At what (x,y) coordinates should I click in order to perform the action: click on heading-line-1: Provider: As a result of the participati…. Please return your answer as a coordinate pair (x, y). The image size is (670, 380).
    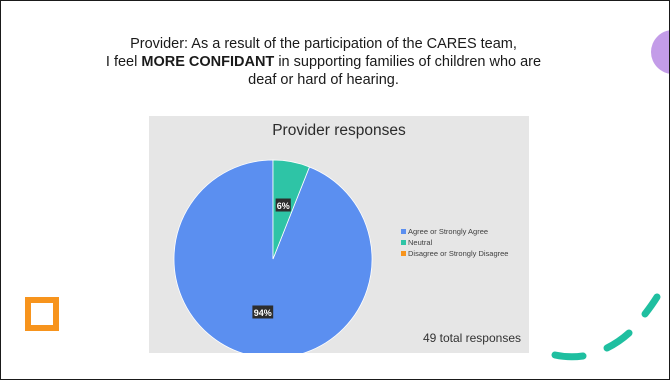
    Looking at the image, I should click on (323, 44).